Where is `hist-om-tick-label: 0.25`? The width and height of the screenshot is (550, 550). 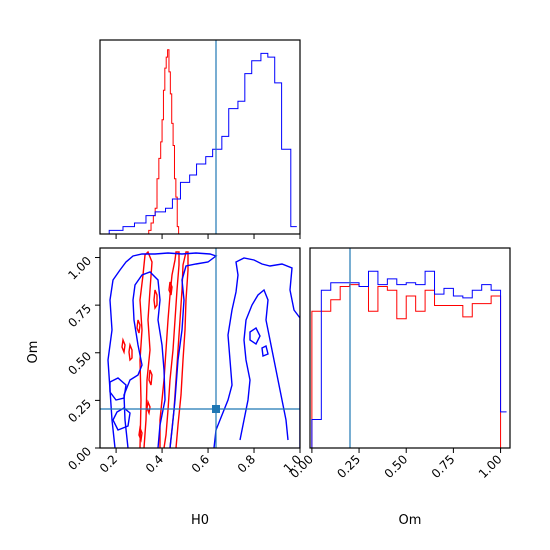
hist-om-tick-label: 0.25 is located at coordinates (348, 466).